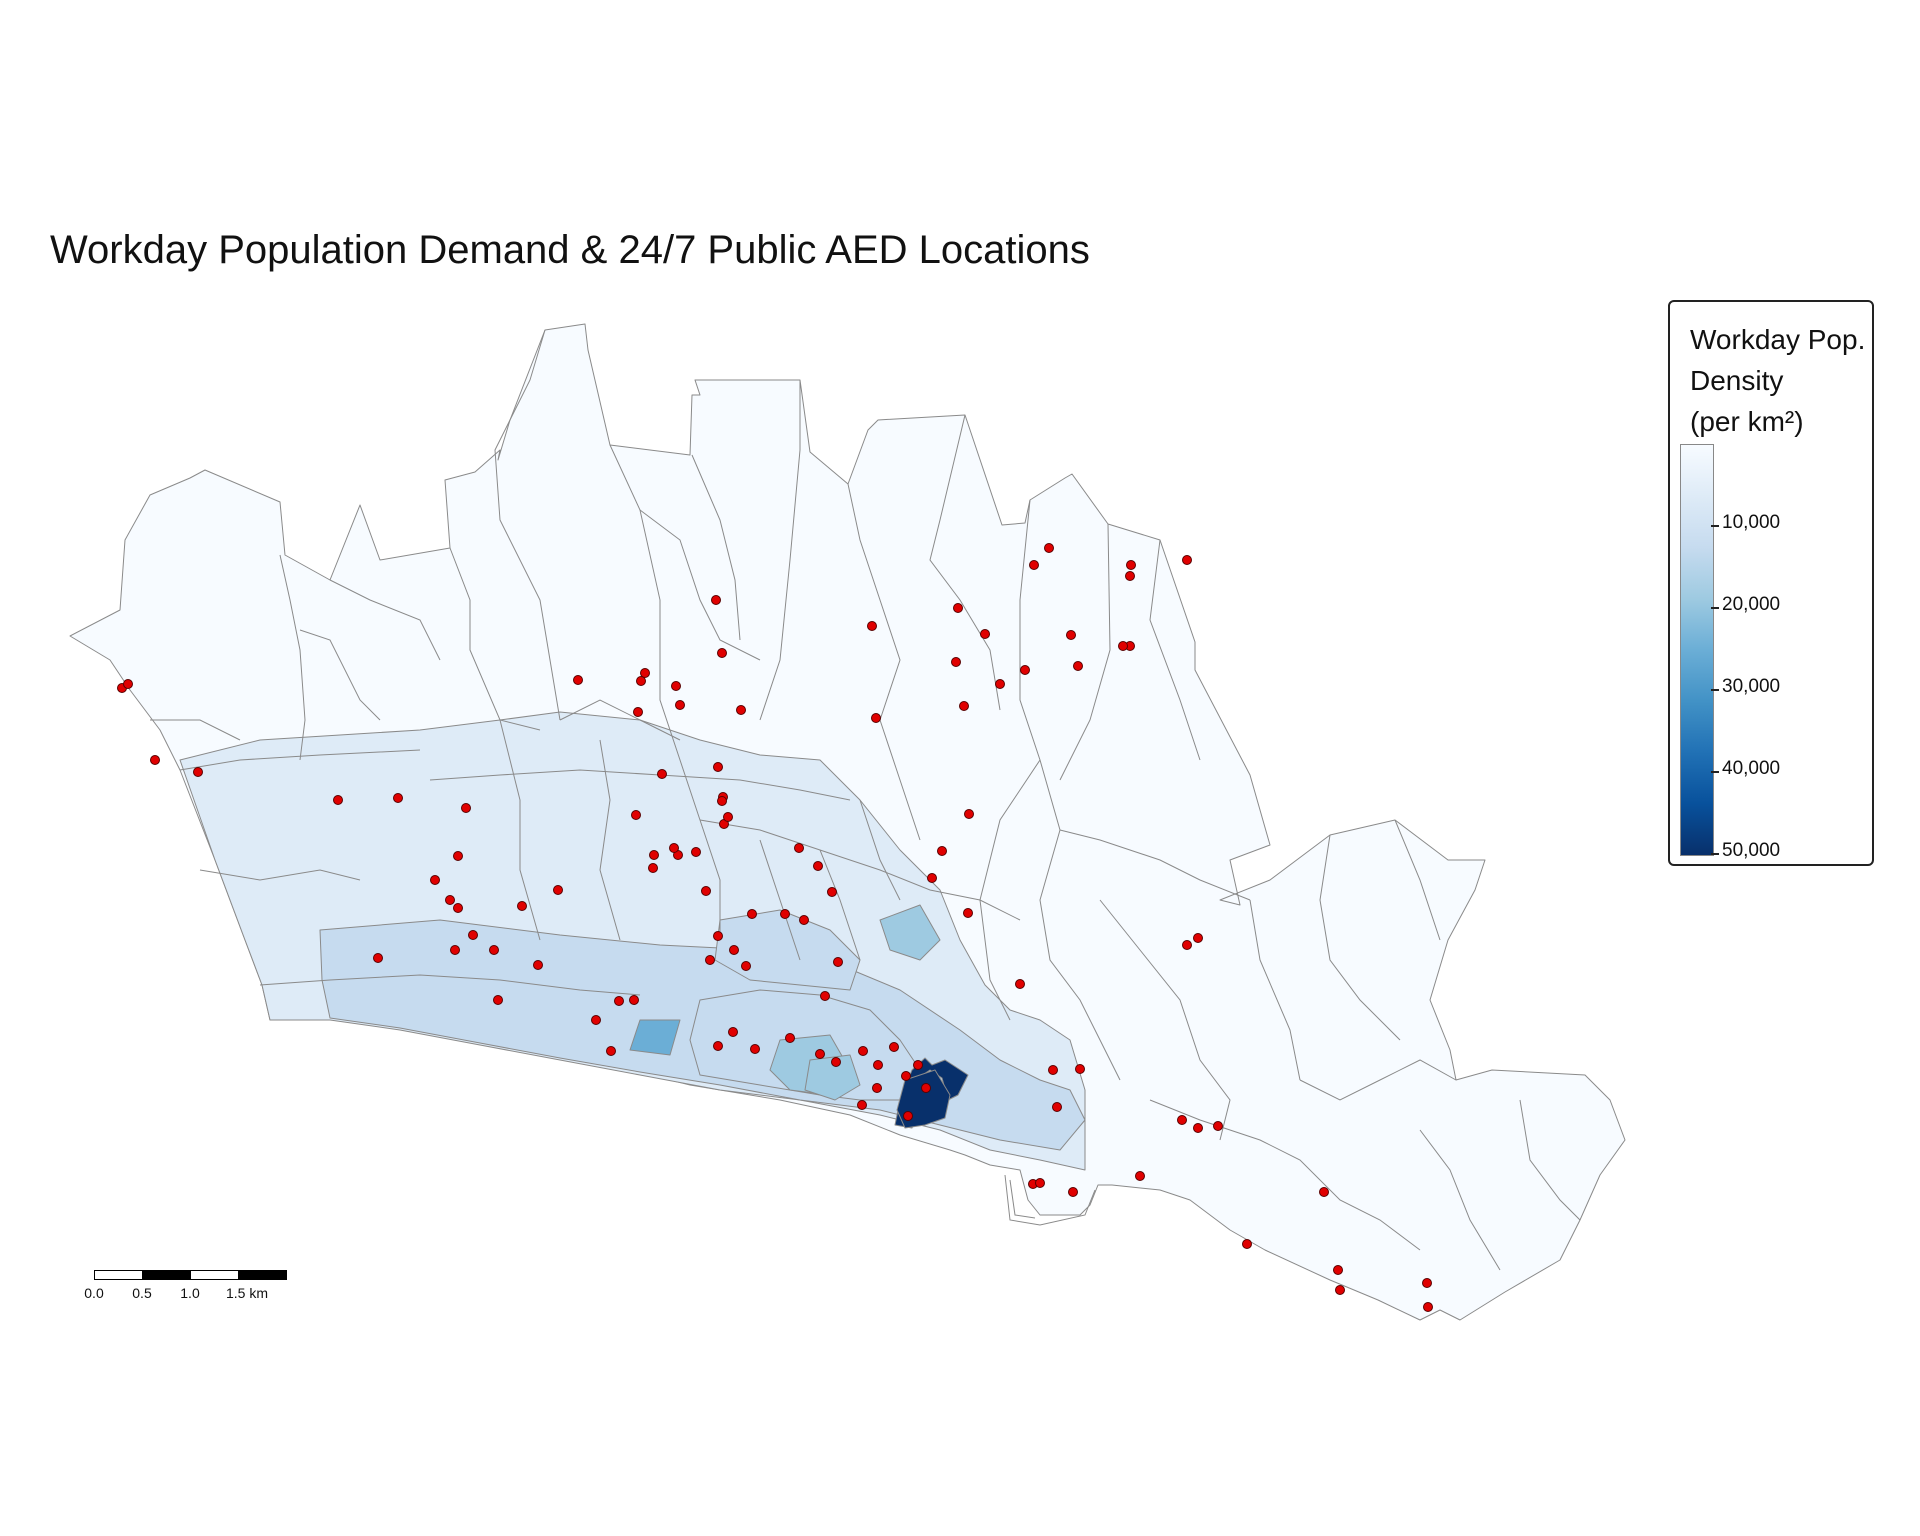  What do you see at coordinates (832, 1077) in the screenshot?
I see `region-mid-density` at bounding box center [832, 1077].